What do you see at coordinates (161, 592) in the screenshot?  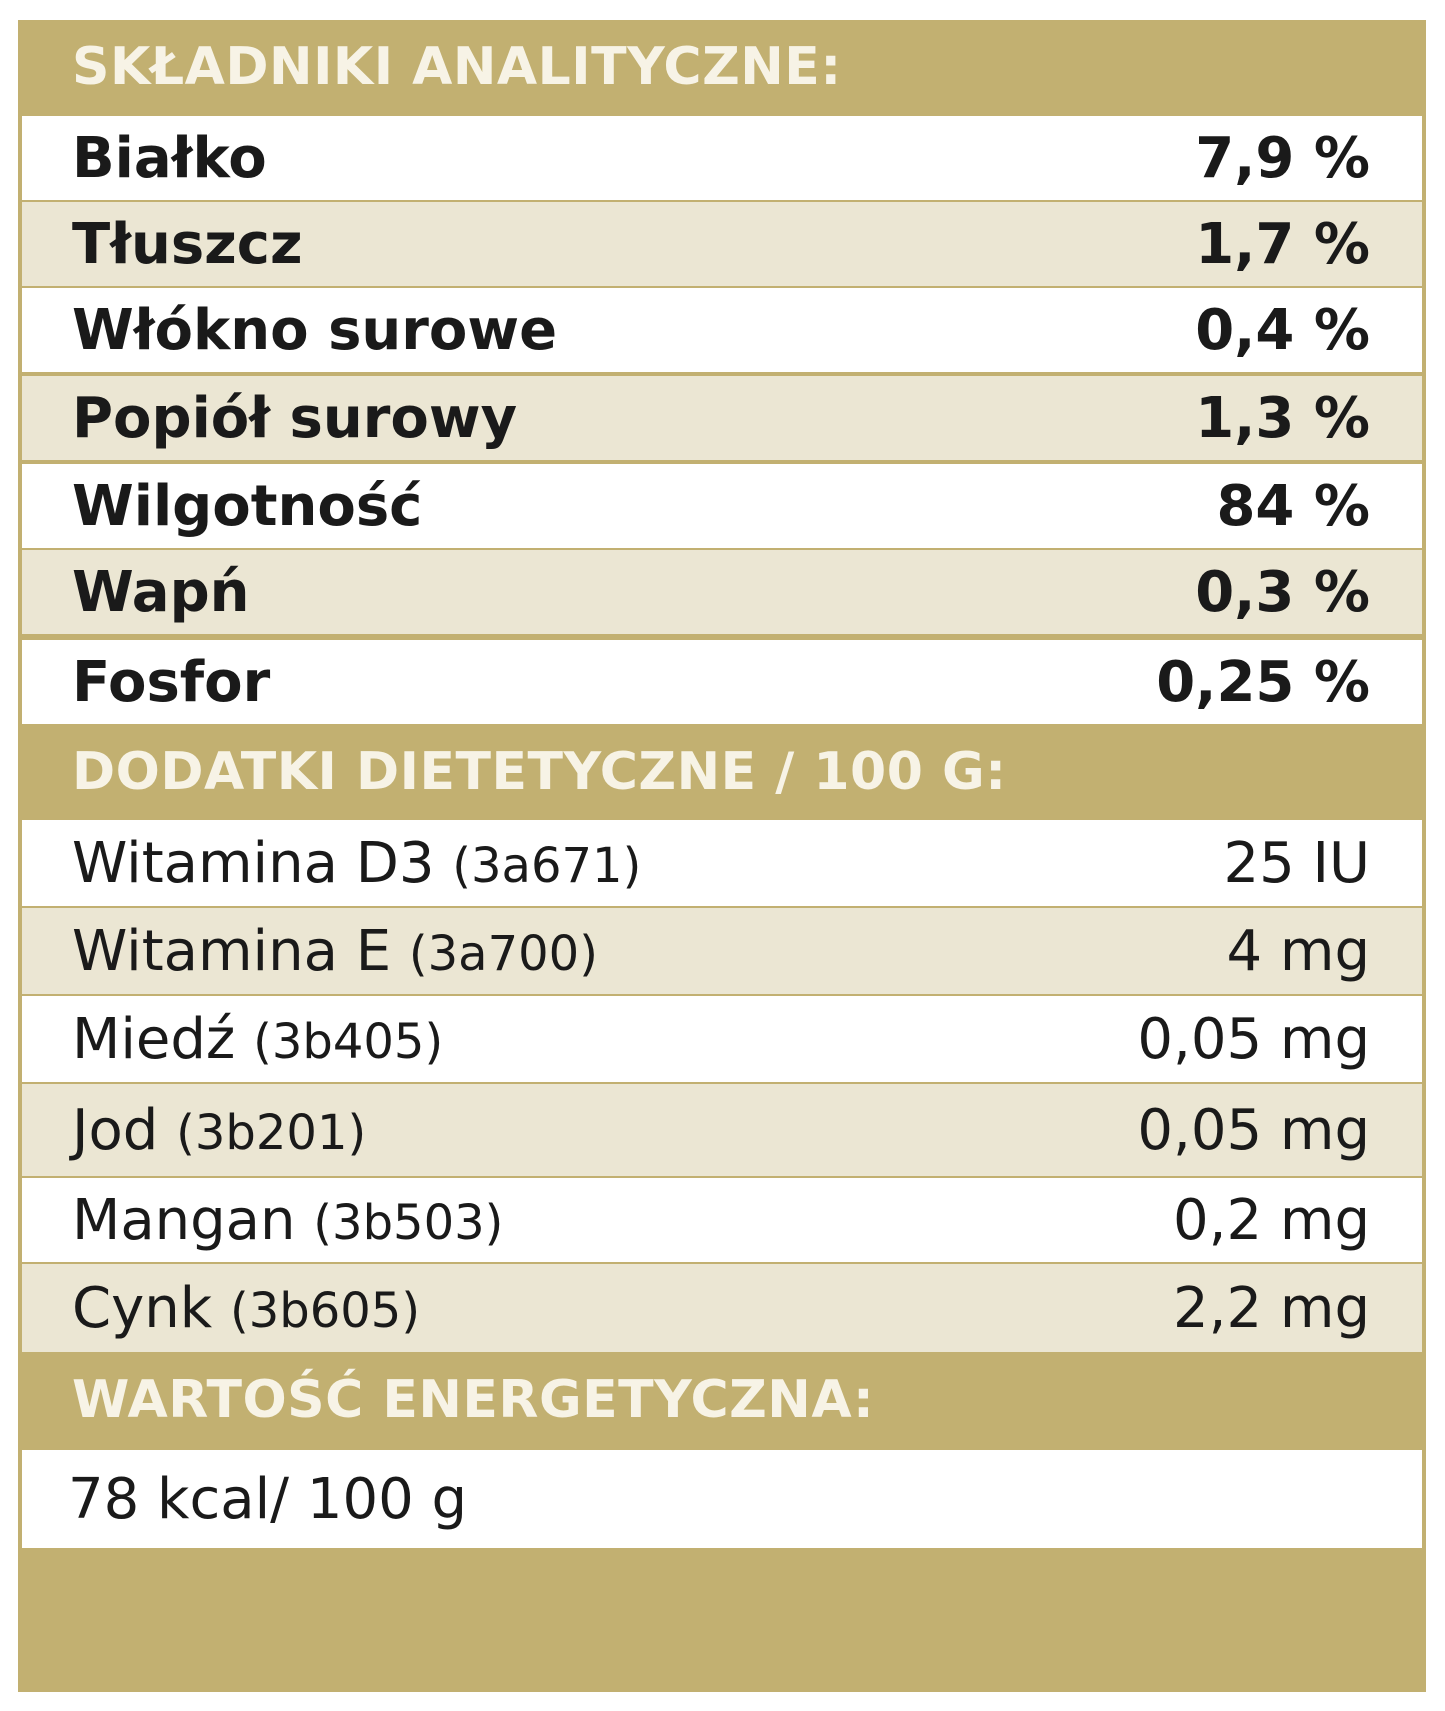 I see `row-label: Wapń` at bounding box center [161, 592].